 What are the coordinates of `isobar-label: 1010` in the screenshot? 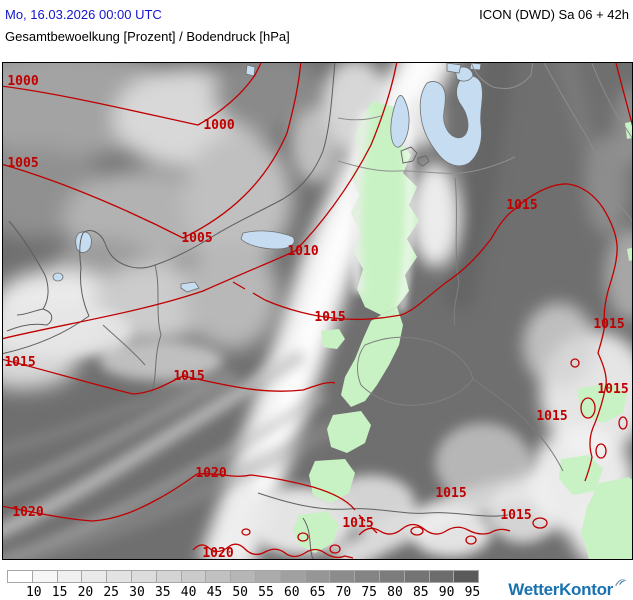 It's located at (302, 251).